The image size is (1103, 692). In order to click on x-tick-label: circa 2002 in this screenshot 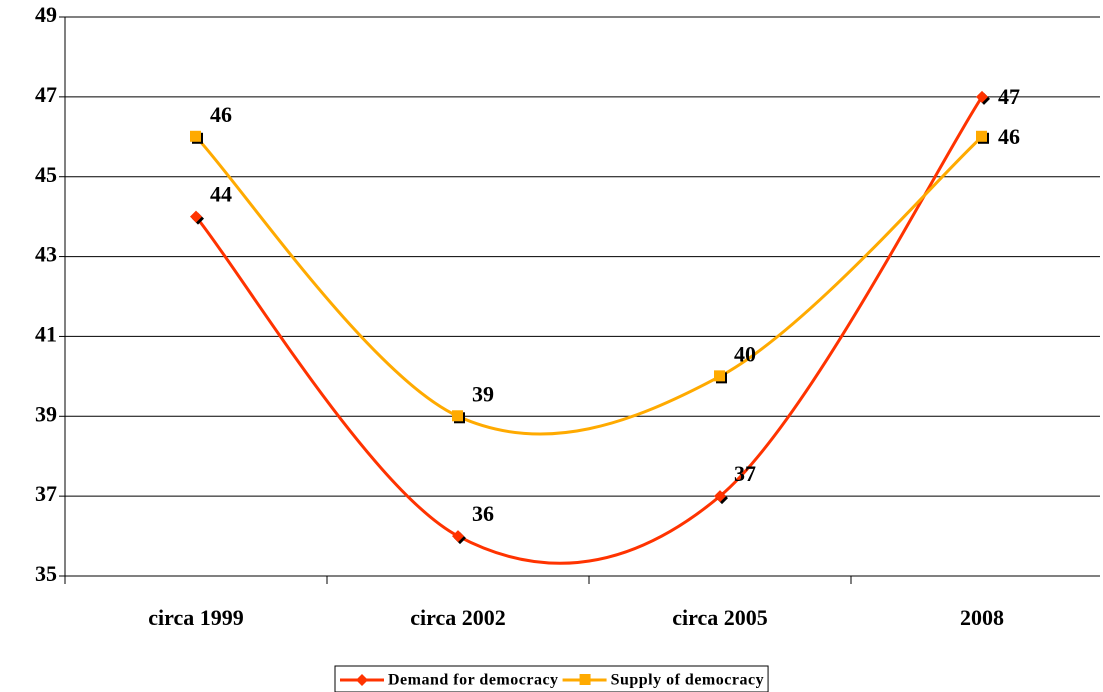, I will do `click(458, 617)`.